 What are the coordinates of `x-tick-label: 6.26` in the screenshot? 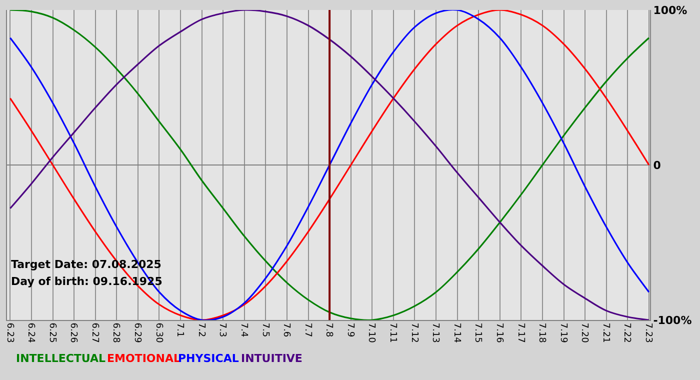 It's located at (73, 333).